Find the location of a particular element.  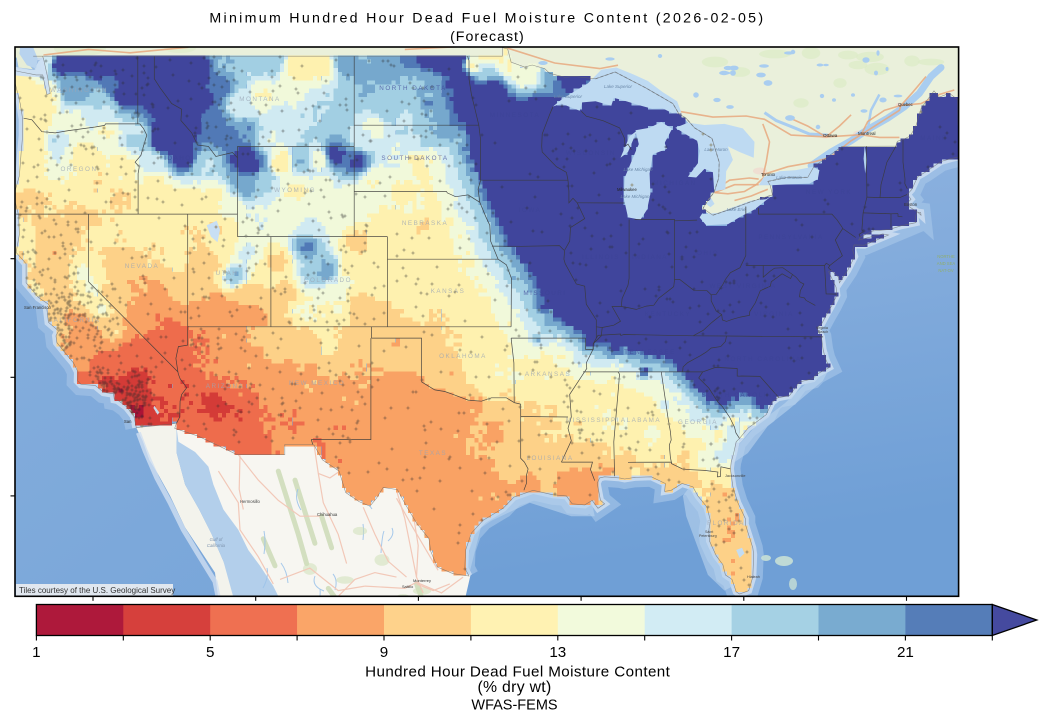

svg-text: WYOMING is located at coordinates (295, 190).